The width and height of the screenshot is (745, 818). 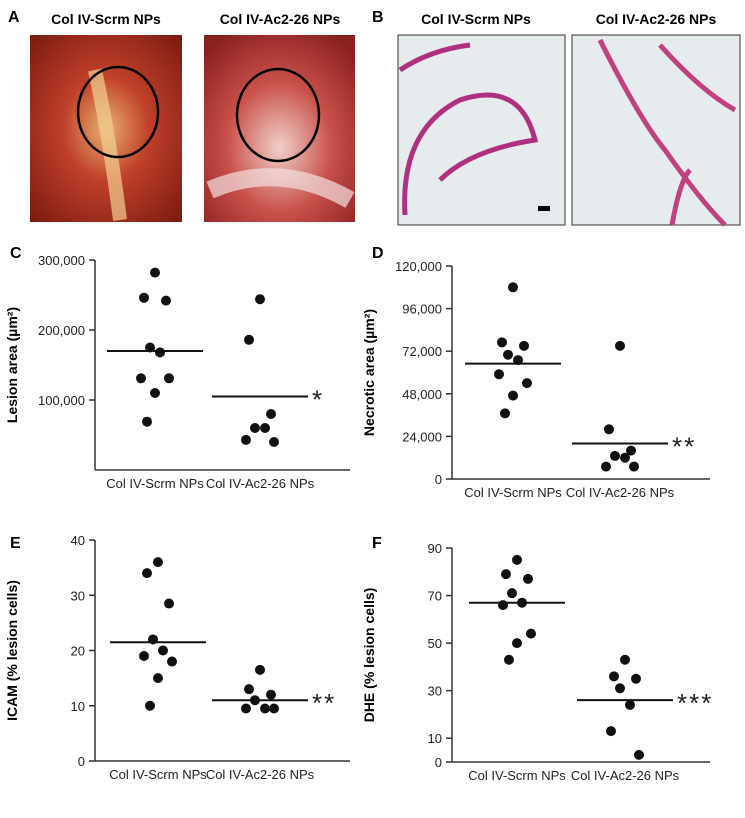 What do you see at coordinates (78, 595) in the screenshot?
I see `y-tick-label: 30` at bounding box center [78, 595].